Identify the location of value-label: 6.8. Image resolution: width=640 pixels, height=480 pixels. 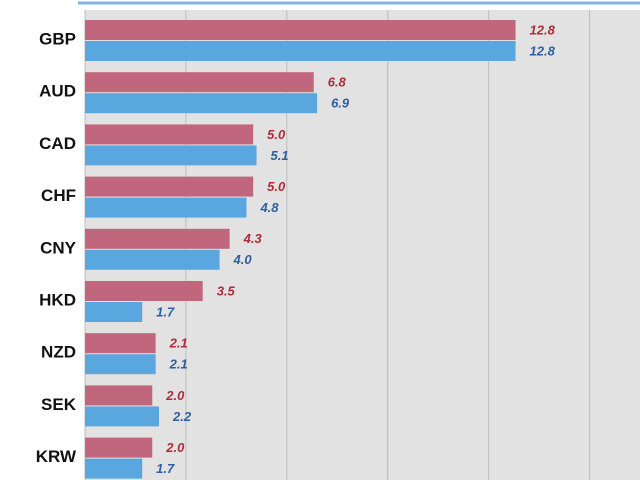
(337, 82).